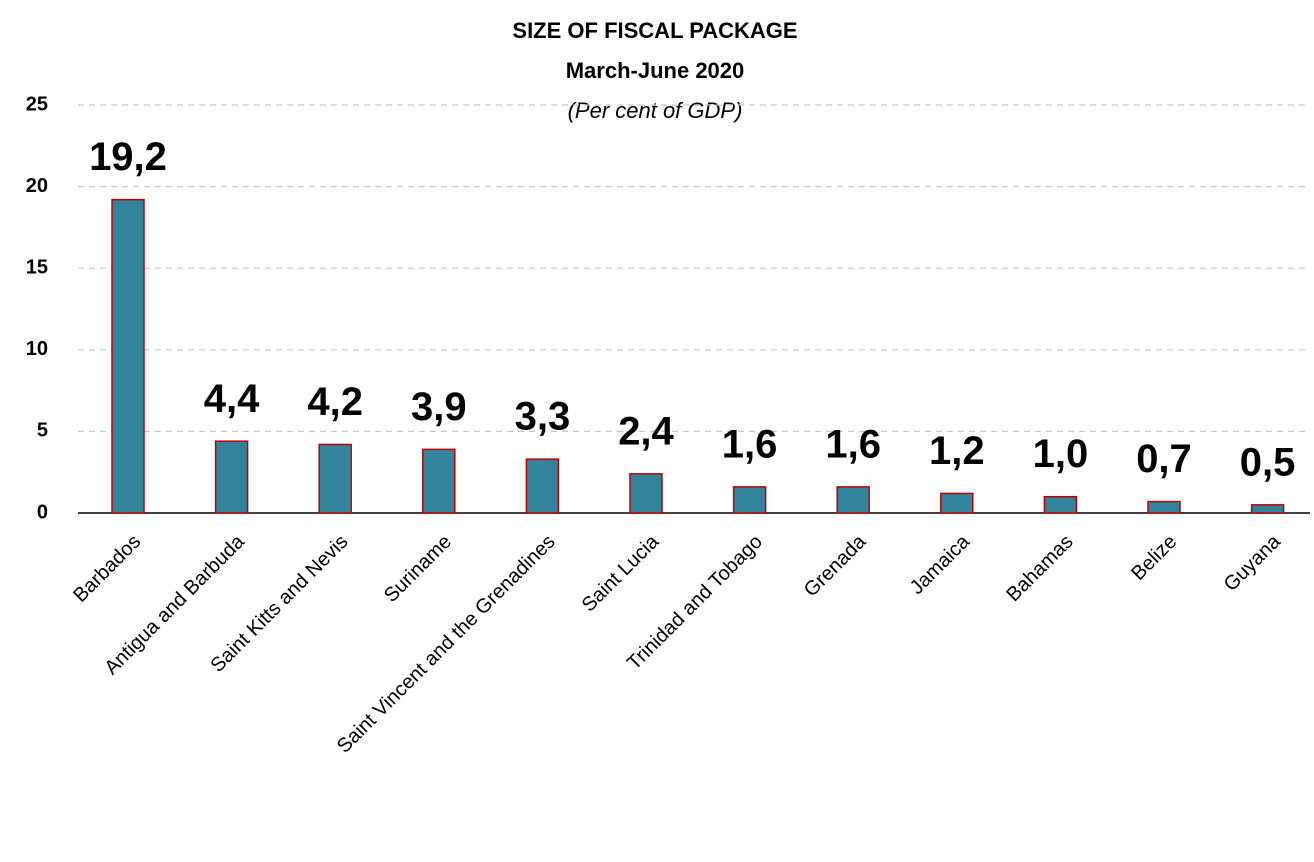 This screenshot has height=862, width=1314. What do you see at coordinates (655, 70) in the screenshot?
I see `chart-subtitle: March-June 2020` at bounding box center [655, 70].